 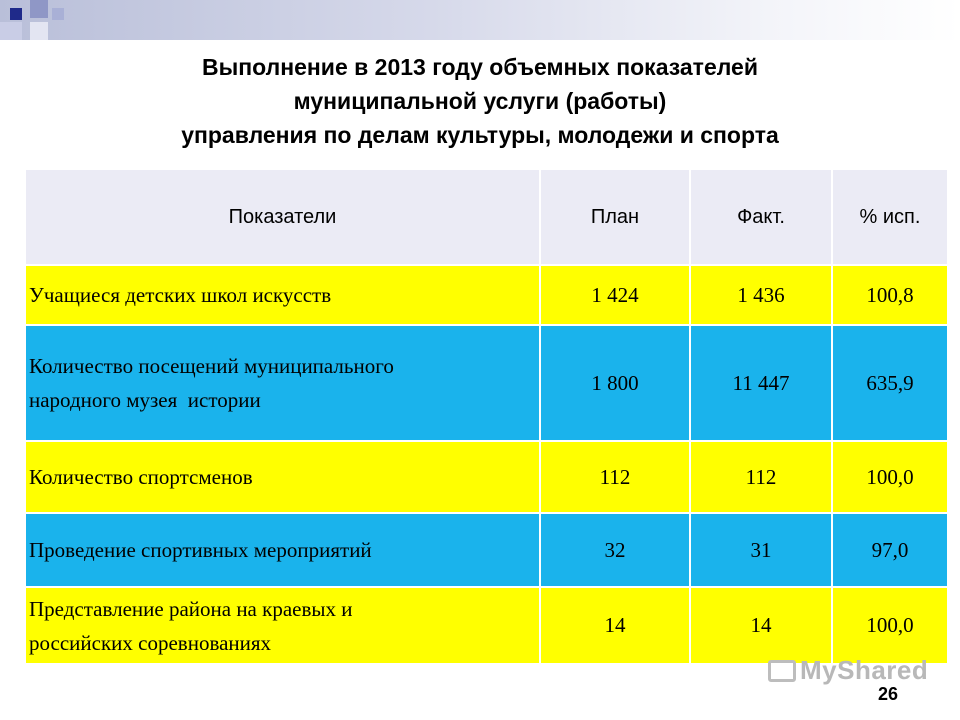 I want to click on row-name: Учащиеся детских школ искусств, so click(x=283, y=294).